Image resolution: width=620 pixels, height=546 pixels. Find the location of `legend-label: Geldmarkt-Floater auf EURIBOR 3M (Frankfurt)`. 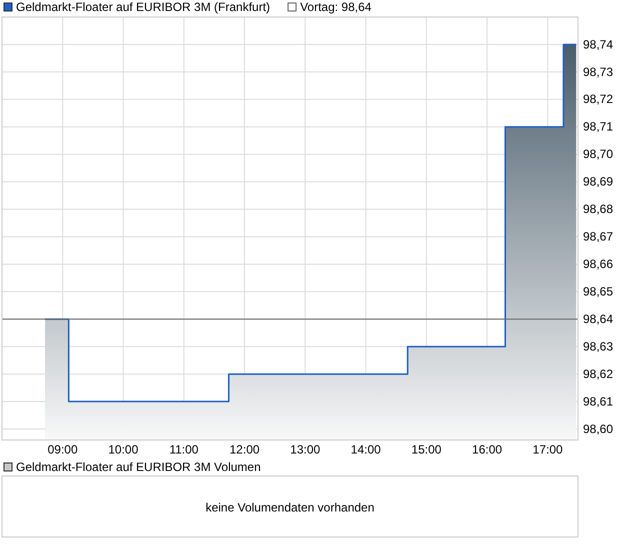

legend-label: Geldmarkt-Floater auf EURIBOR 3M (Frankfurt) is located at coordinates (143, 7).